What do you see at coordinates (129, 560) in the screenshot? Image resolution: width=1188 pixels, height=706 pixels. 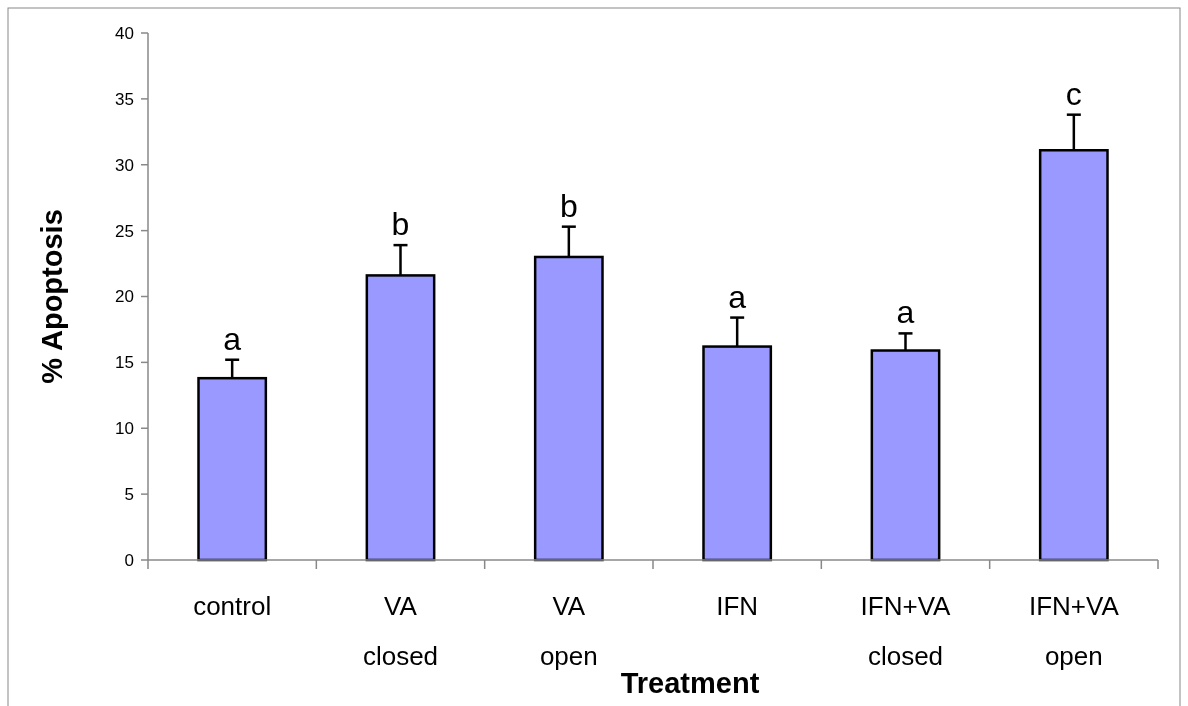 I see `y-tick-label: 0` at bounding box center [129, 560].